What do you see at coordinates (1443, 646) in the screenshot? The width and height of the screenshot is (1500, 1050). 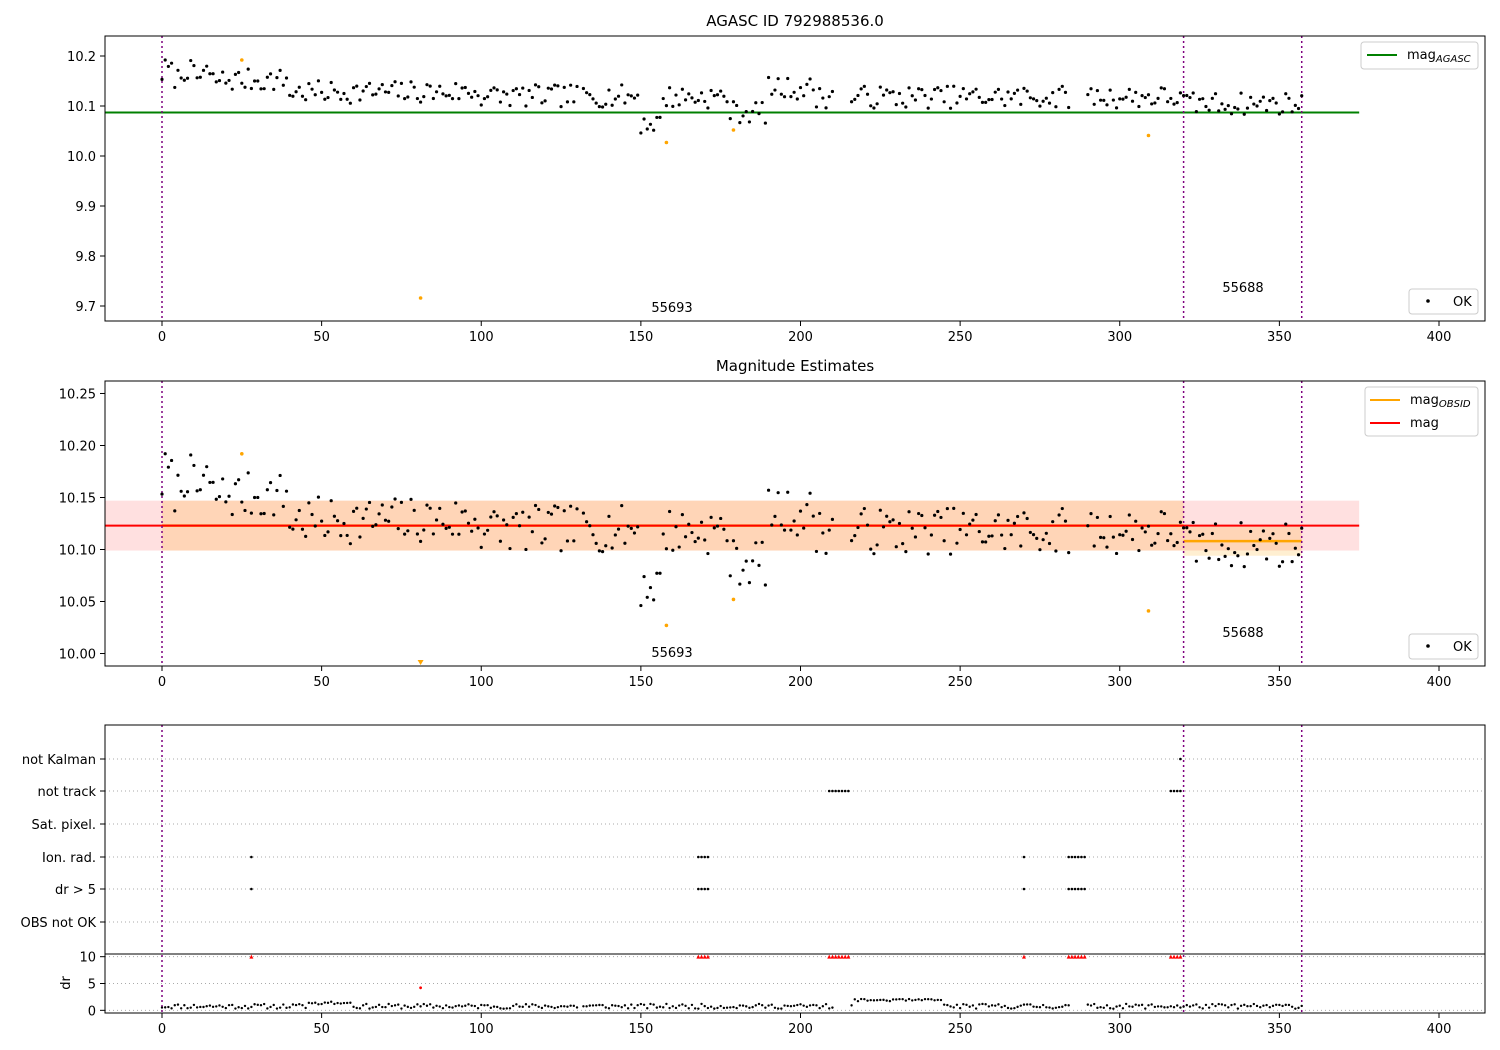 I see `panel2-legend-lower: OK` at bounding box center [1443, 646].